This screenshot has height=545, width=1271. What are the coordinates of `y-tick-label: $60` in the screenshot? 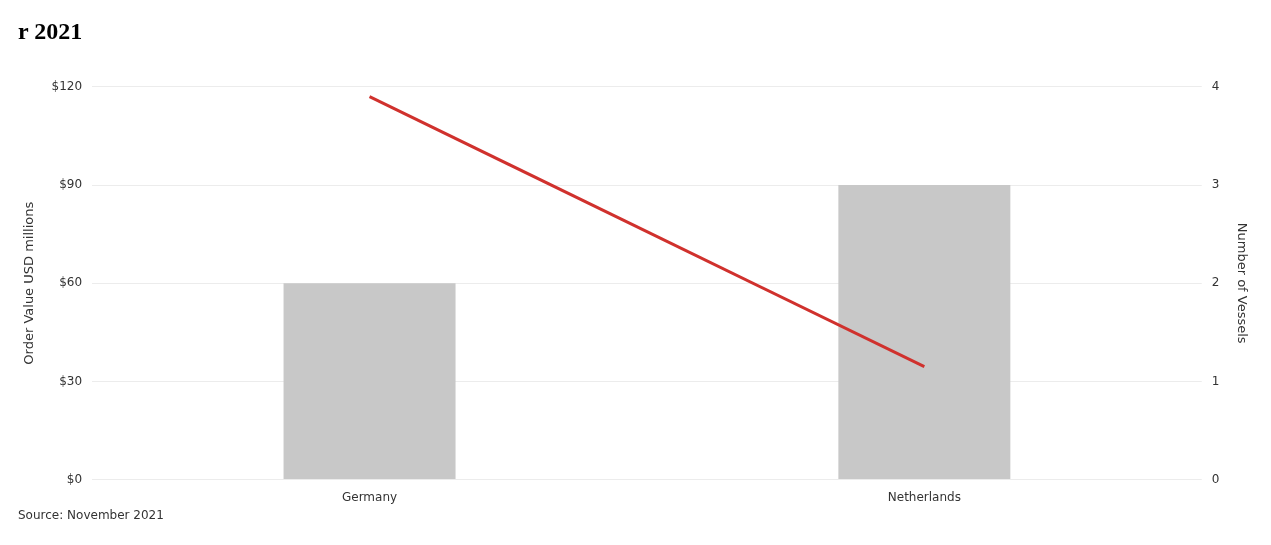 It's located at (71, 282).